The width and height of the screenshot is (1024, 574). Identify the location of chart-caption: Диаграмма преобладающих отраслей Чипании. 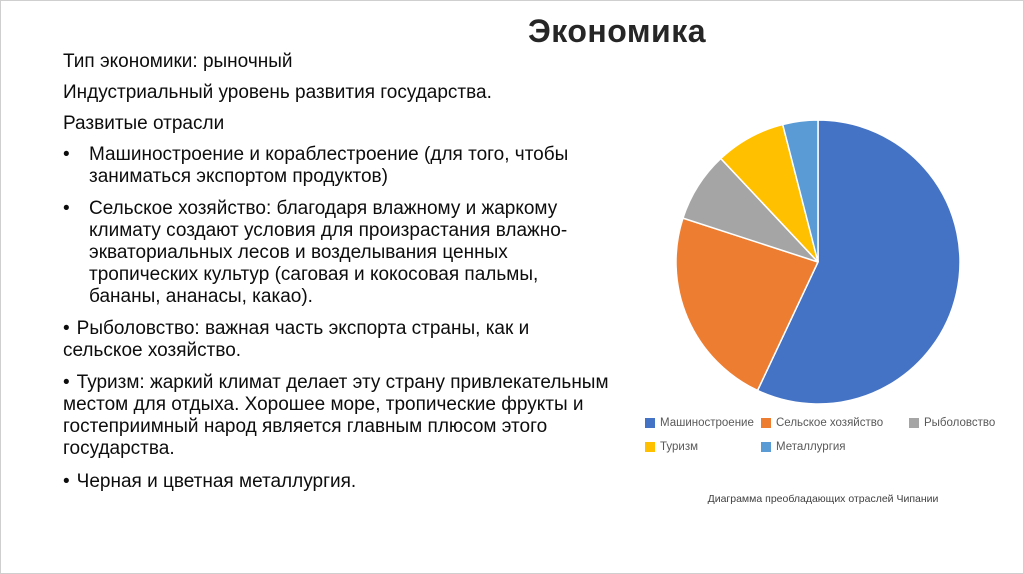
(823, 499).